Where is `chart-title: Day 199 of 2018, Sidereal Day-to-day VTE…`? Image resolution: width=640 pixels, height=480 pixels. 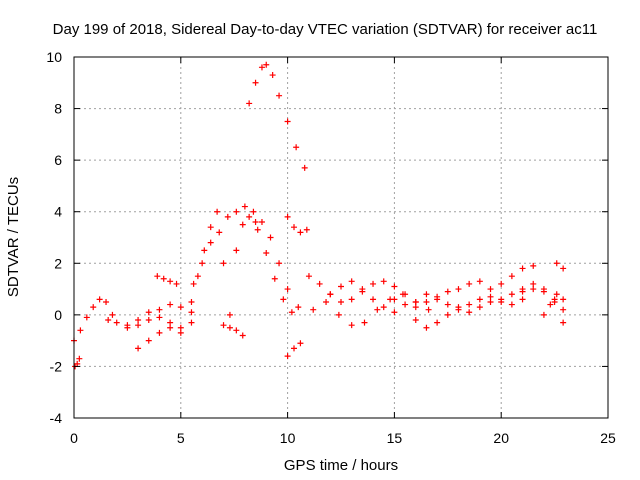 chart-title: Day 199 of 2018, Sidereal Day-to-day VTE… is located at coordinates (325, 29).